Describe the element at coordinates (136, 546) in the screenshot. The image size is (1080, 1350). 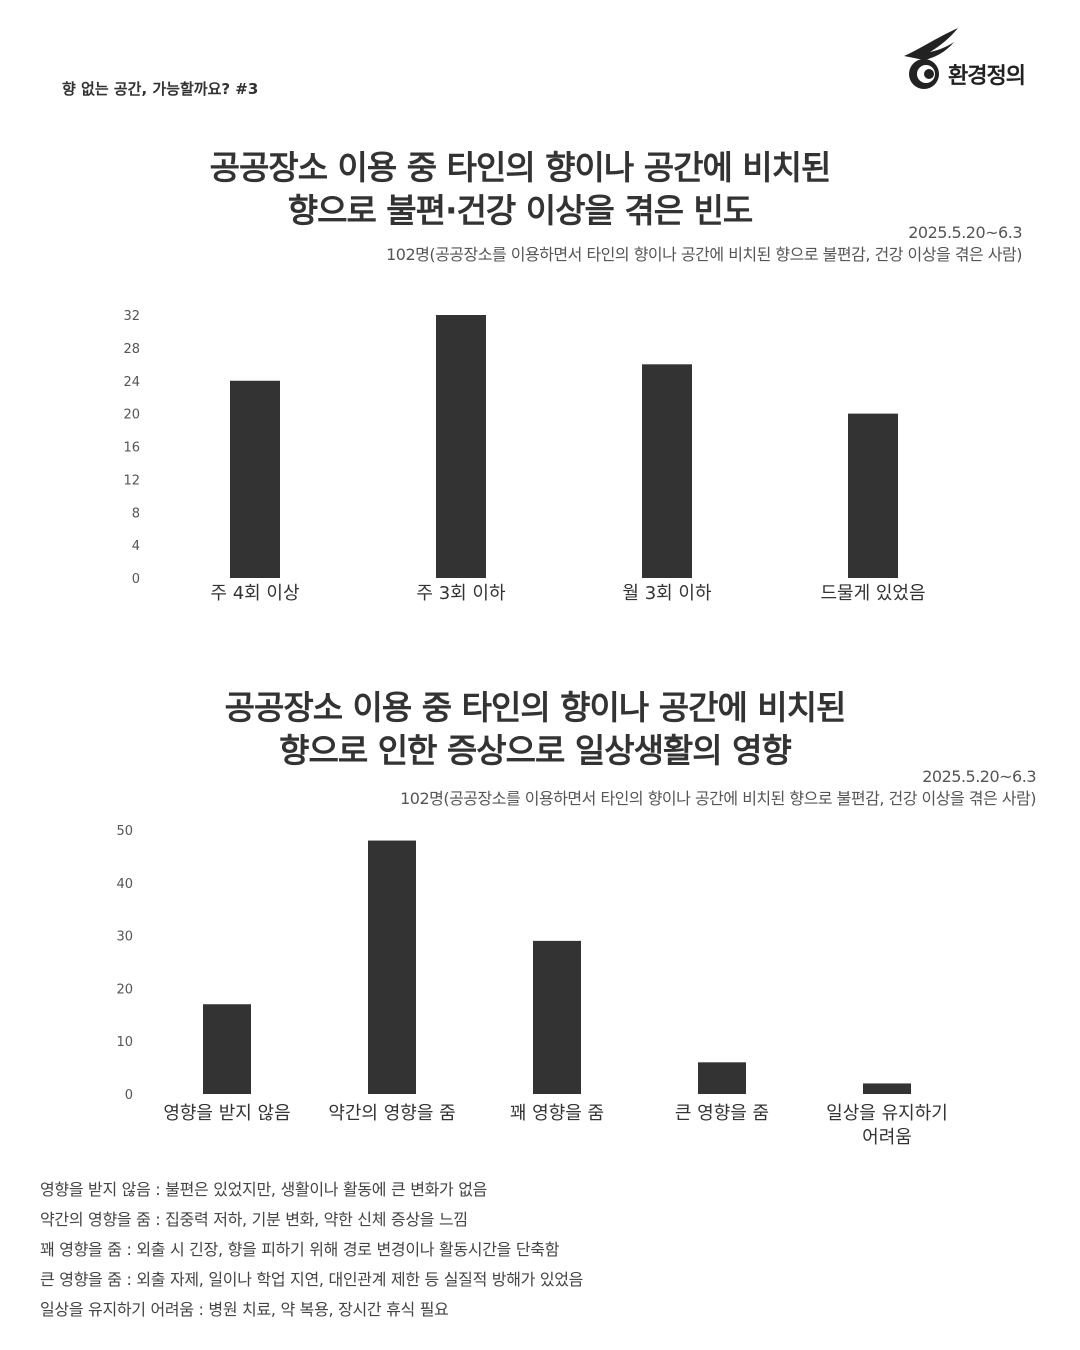
I see `y-tick-label: 4` at that location.